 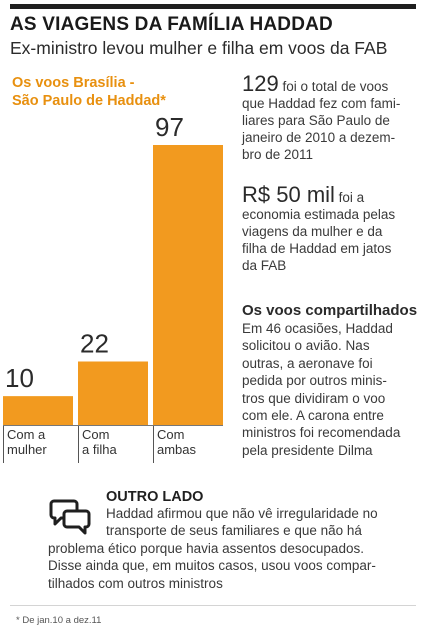 I want to click on chart-title-line: São Paulo de Haddad*, so click(x=89, y=101).